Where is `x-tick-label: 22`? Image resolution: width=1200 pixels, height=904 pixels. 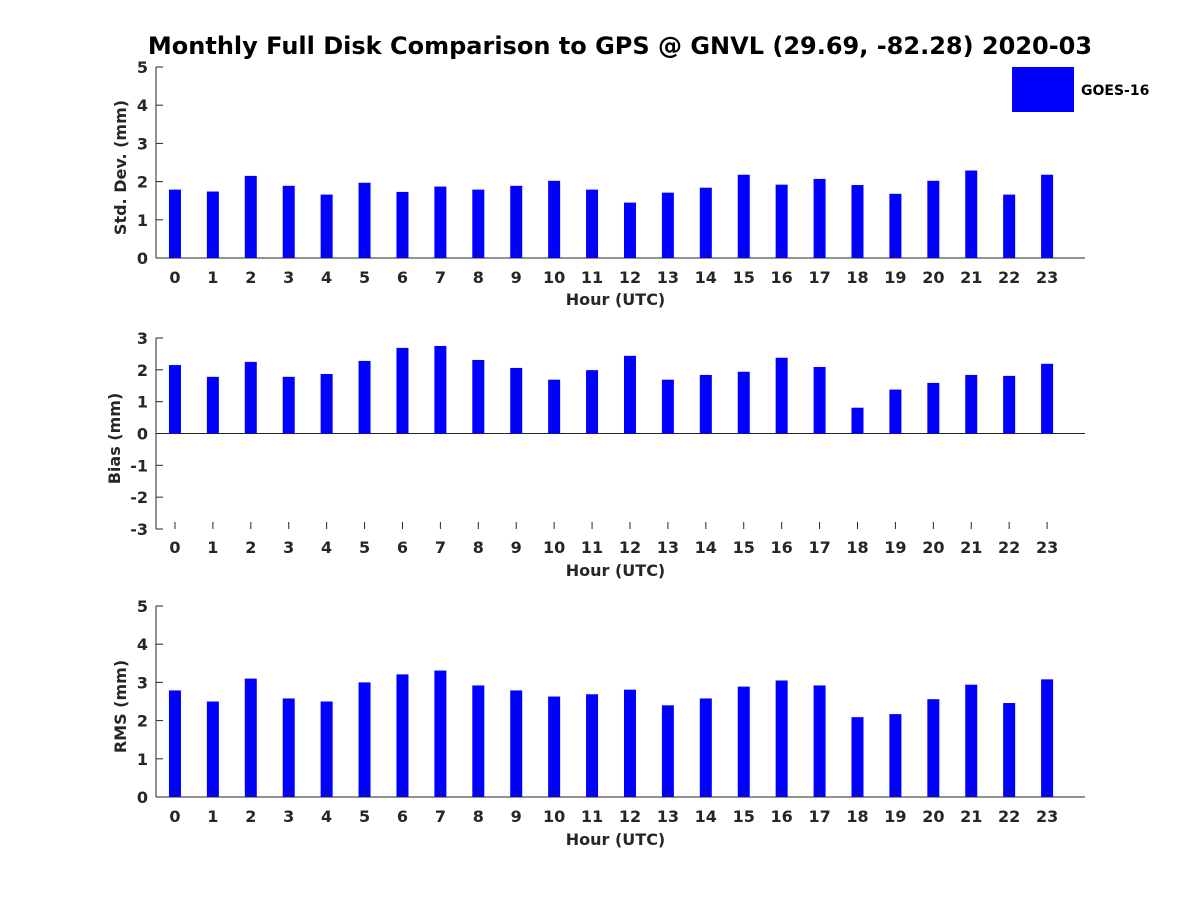
x-tick-label: 22 is located at coordinates (1009, 816).